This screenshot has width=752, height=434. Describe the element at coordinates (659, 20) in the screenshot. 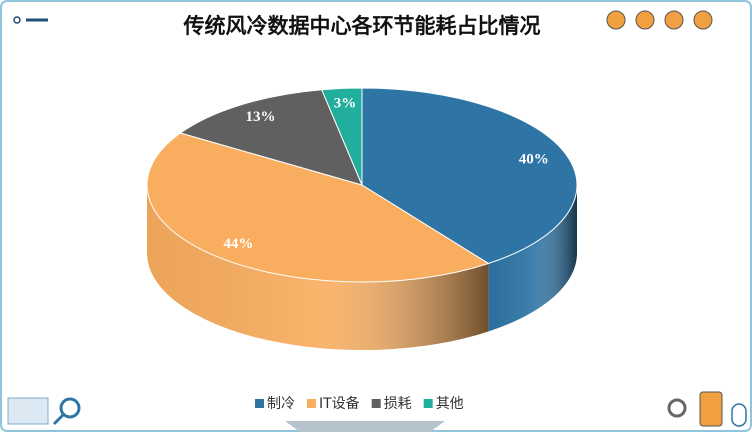

I see `toolbar` at that location.